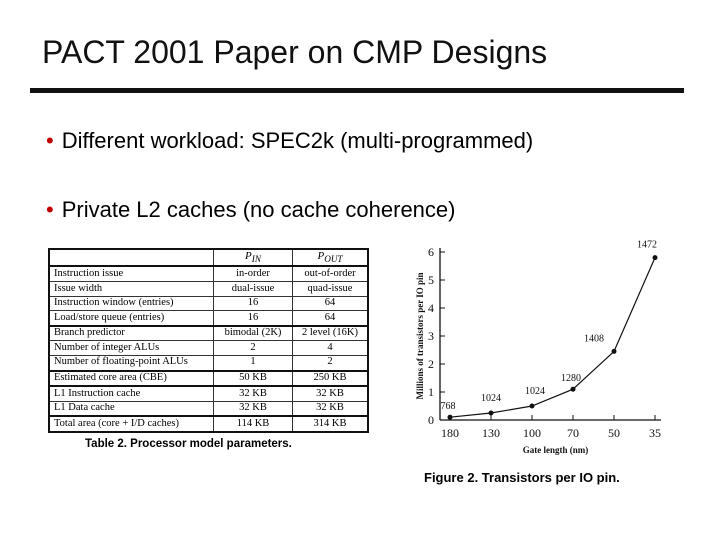  What do you see at coordinates (594, 338) in the screenshot?
I see `data-label: 1408` at bounding box center [594, 338].